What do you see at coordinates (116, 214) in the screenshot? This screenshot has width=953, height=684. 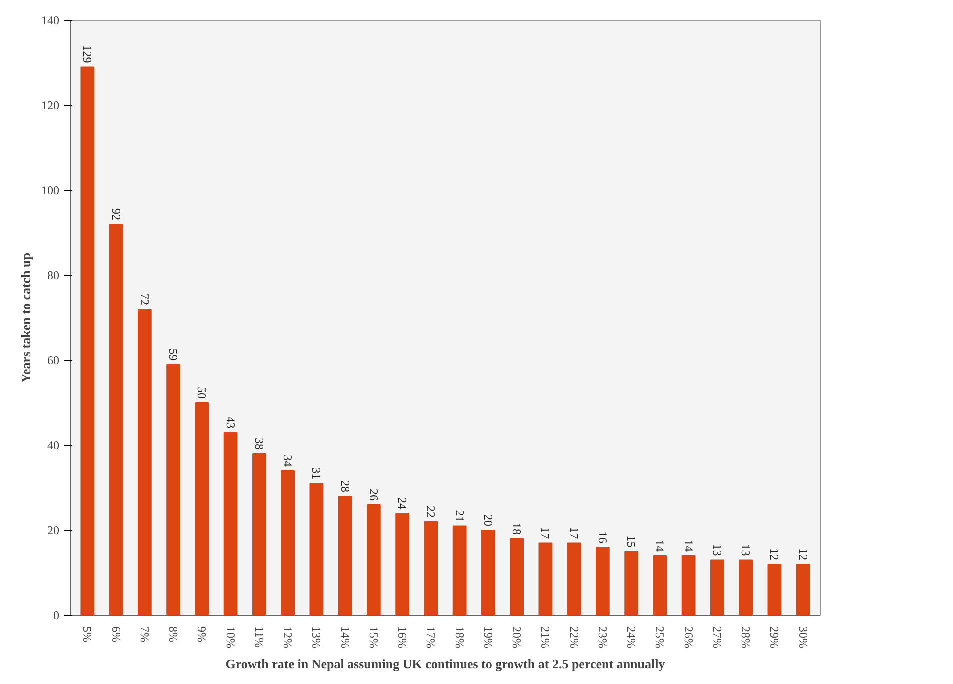 I see `data-label: 92` at bounding box center [116, 214].